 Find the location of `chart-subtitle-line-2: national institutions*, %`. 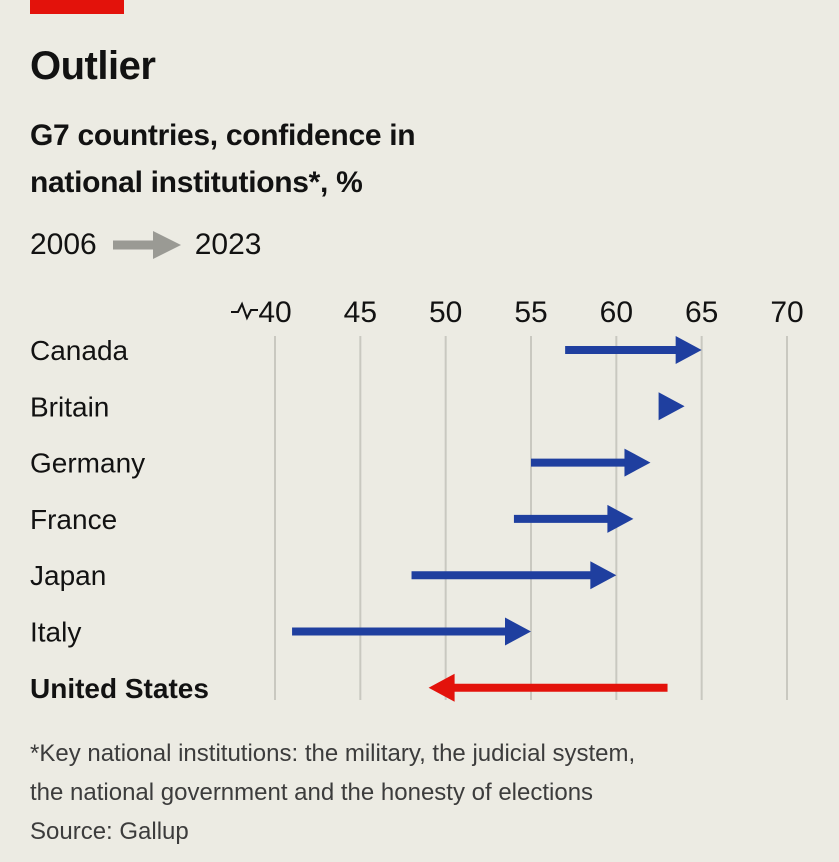

chart-subtitle-line-2: national institutions*, % is located at coordinates (196, 182).